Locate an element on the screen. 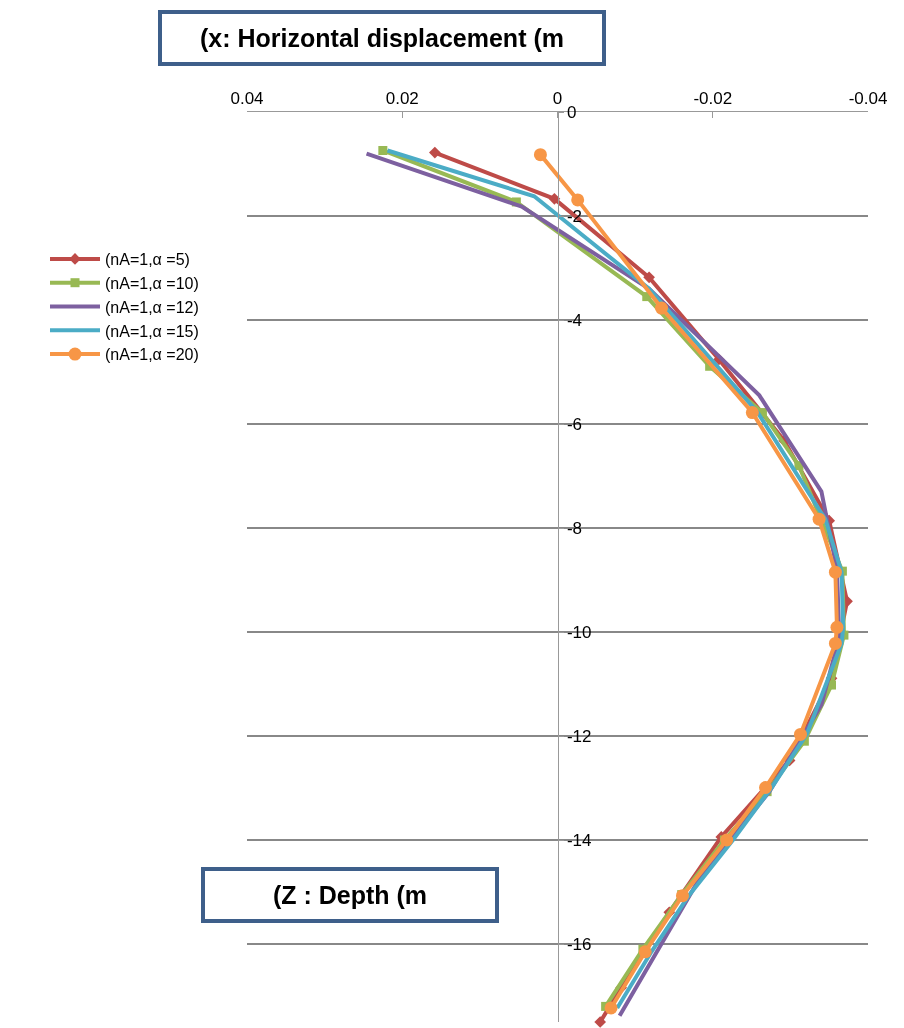  y-tick-label: -6 is located at coordinates (574, 424).